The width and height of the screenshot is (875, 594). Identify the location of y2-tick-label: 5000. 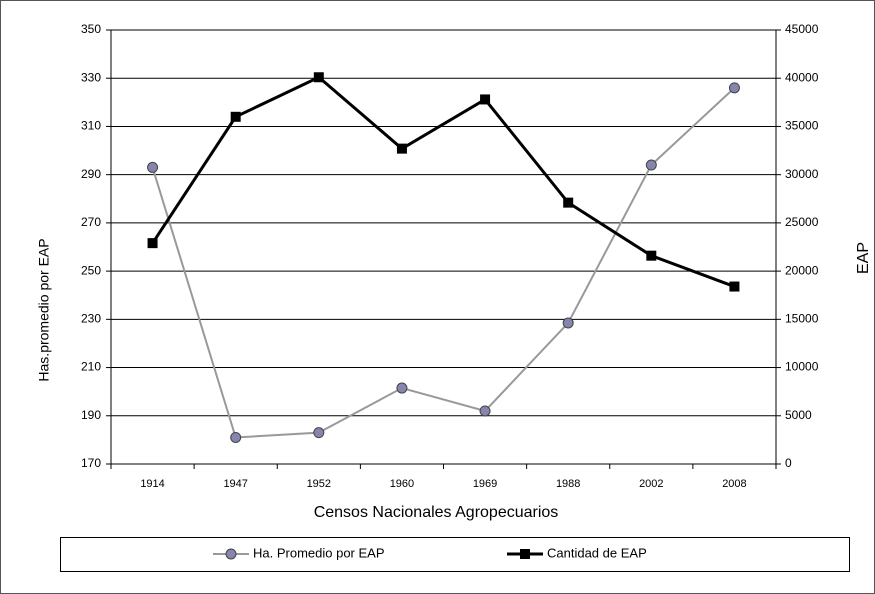
(798, 415).